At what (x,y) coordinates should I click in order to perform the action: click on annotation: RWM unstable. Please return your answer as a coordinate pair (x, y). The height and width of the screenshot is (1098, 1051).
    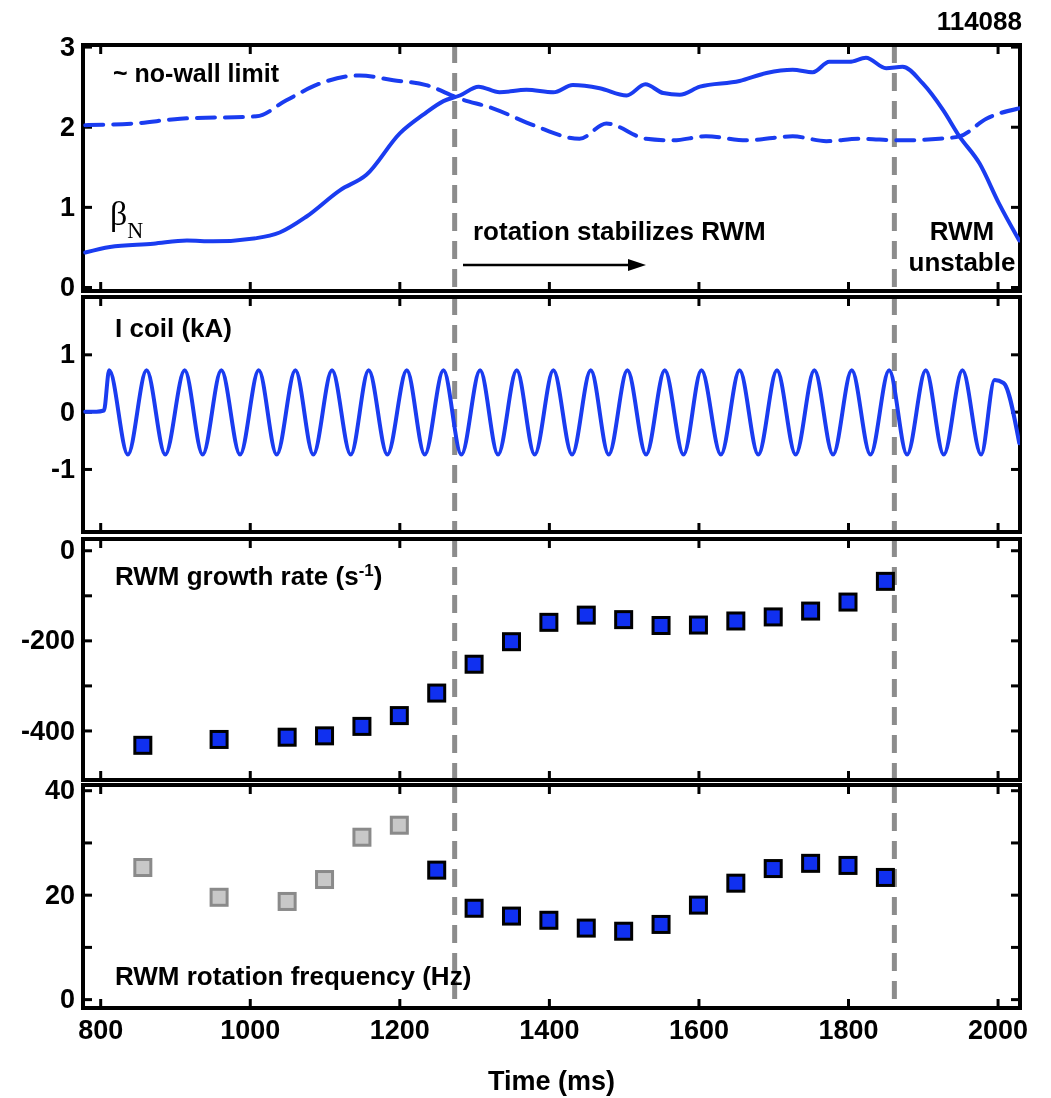
    Looking at the image, I should click on (962, 246).